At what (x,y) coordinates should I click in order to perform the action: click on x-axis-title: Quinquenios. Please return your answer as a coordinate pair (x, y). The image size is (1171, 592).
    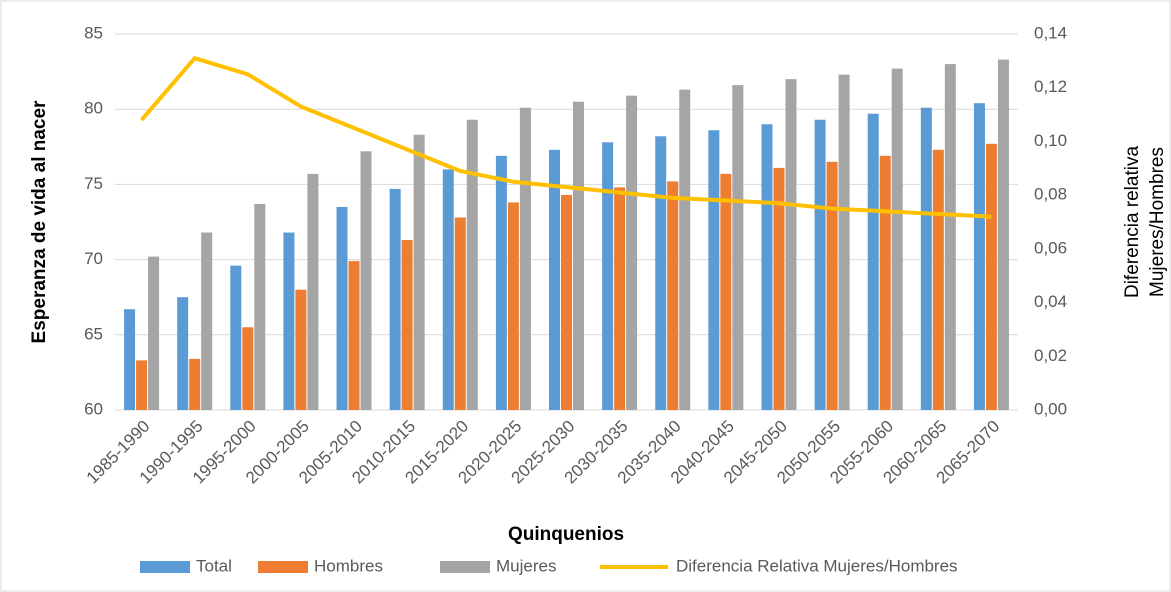
    Looking at the image, I should click on (566, 534).